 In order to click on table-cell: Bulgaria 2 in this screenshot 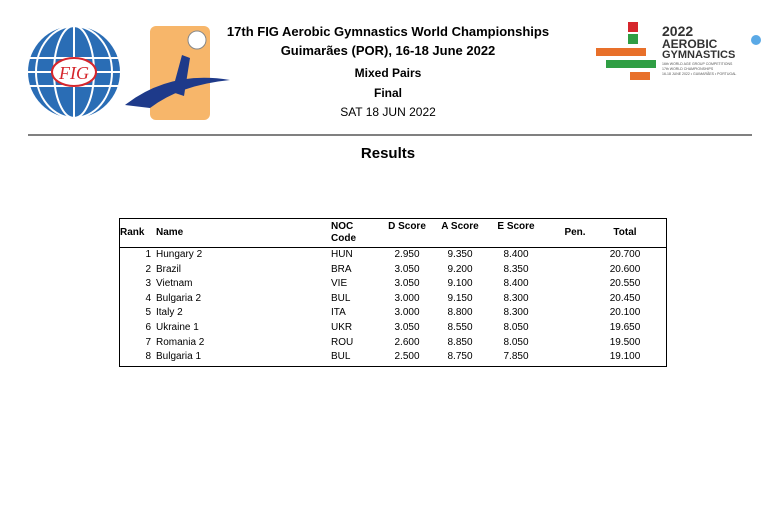, I will do `click(179, 298)`.